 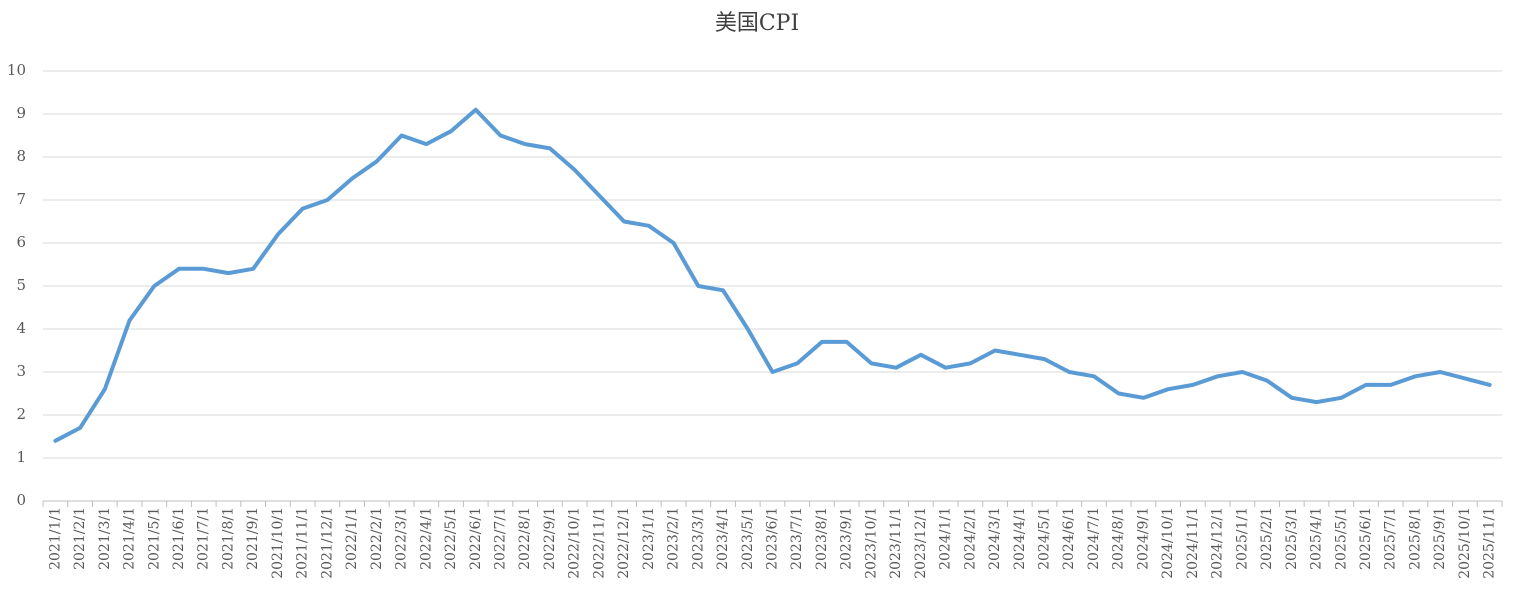 I want to click on x-tick-label: 2025/8/1, so click(x=1415, y=538).